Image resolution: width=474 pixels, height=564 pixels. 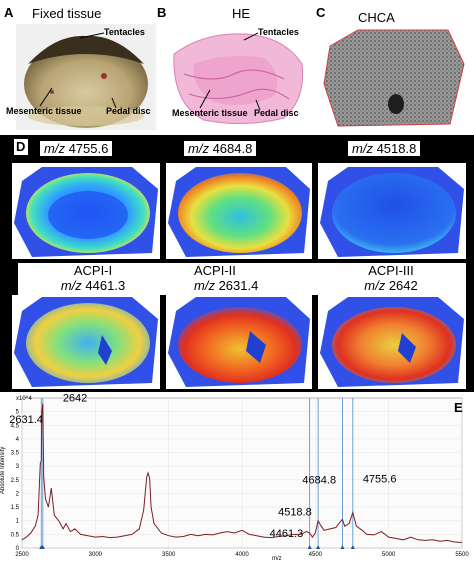 What do you see at coordinates (316, 555) in the screenshot?
I see `x-tick-label: 4500` at bounding box center [316, 555].